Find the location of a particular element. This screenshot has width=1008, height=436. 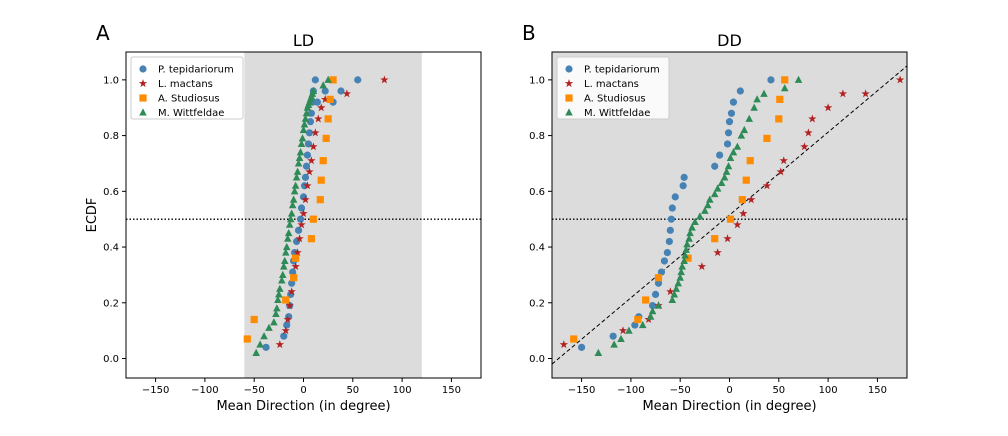

y-tick-label: 0.4 is located at coordinates (111, 248).